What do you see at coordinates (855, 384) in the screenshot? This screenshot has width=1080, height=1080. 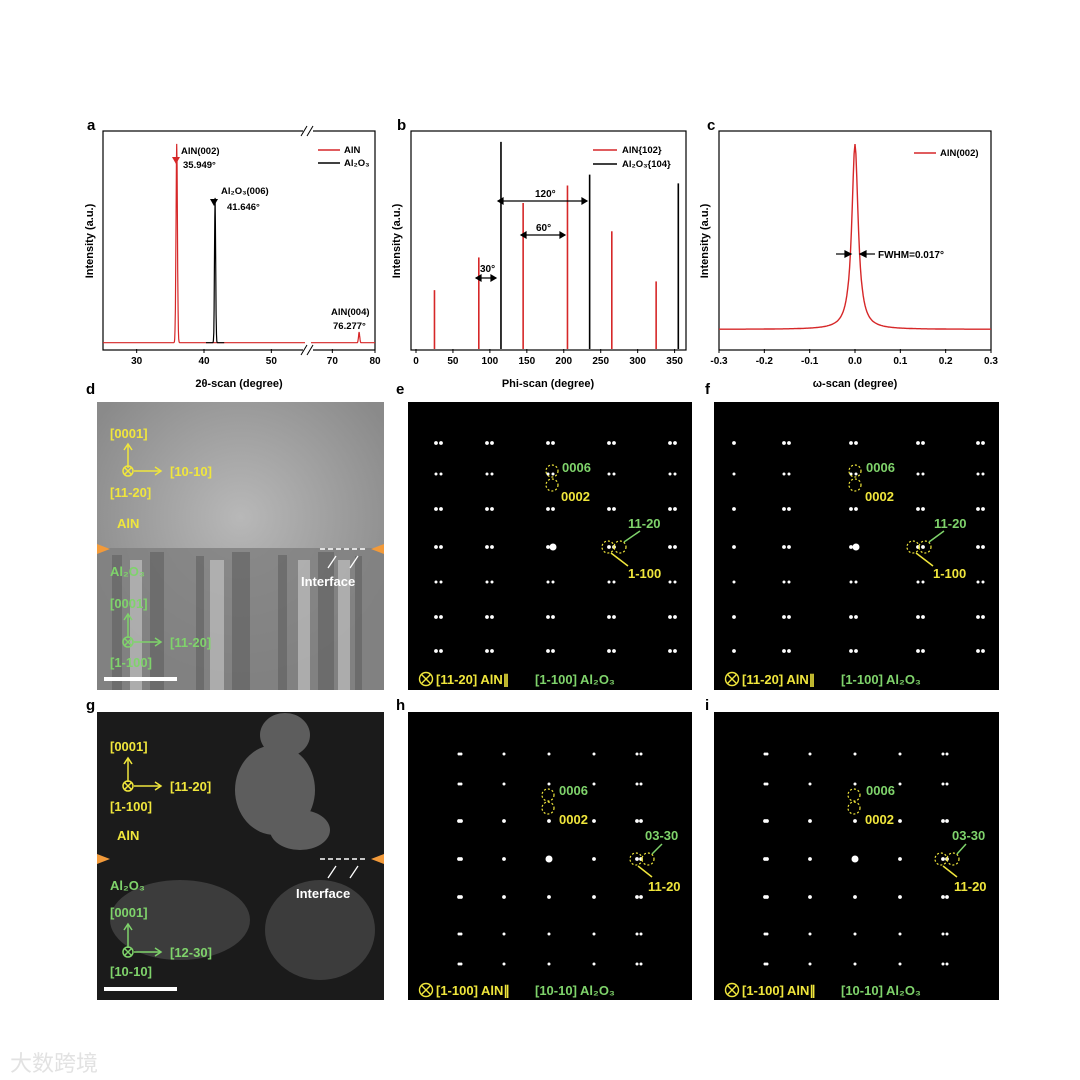 I see `x-axis-label-c: ω-scan (degree)` at bounding box center [855, 384].